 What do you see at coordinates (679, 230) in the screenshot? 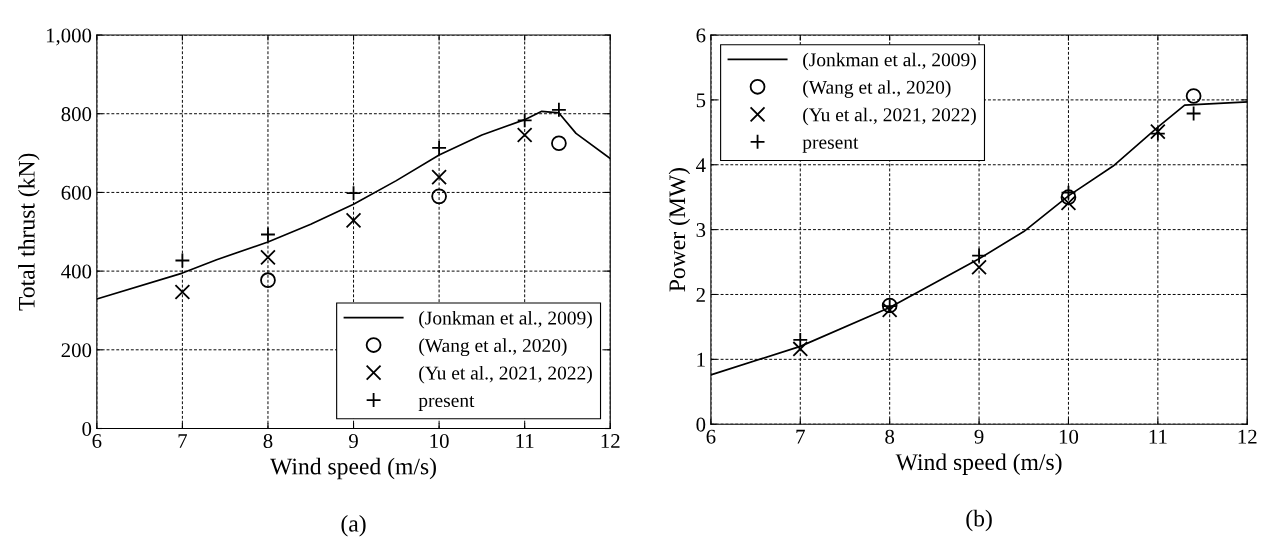
I see `y-axis-title: Power (MW)` at bounding box center [679, 230].